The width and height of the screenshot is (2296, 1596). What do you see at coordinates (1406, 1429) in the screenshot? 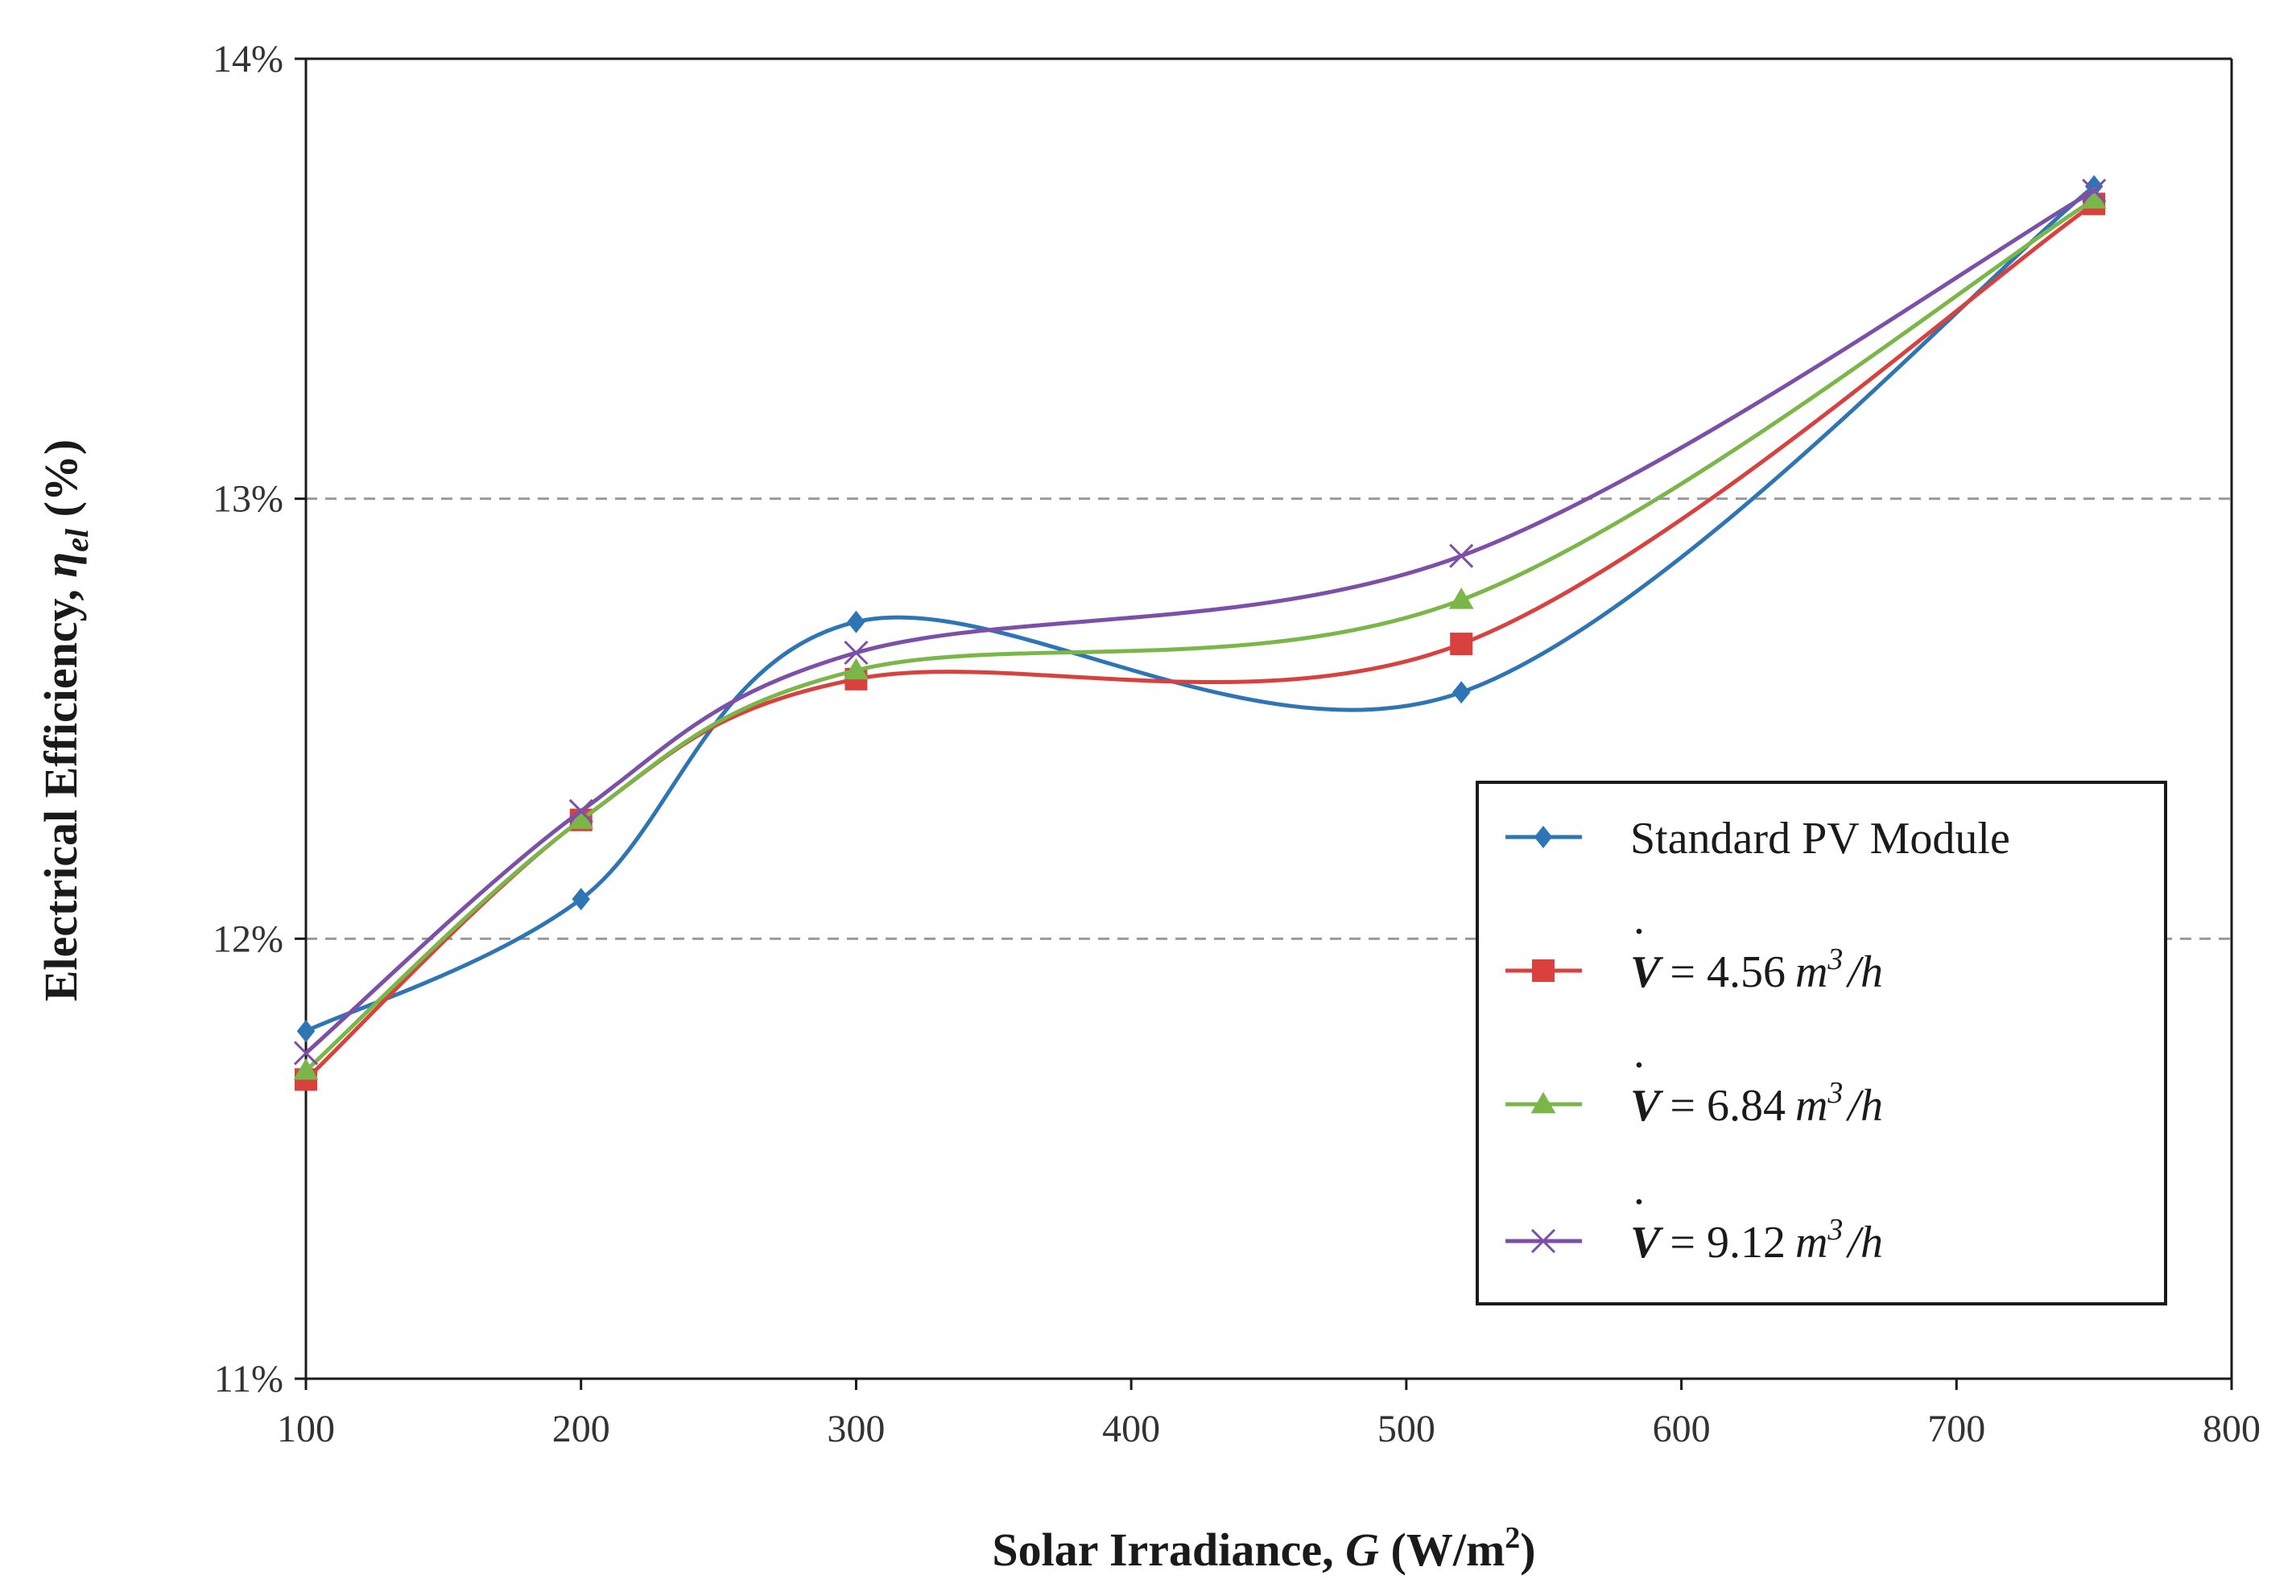
I see `x-tick-label: 500` at bounding box center [1406, 1429].